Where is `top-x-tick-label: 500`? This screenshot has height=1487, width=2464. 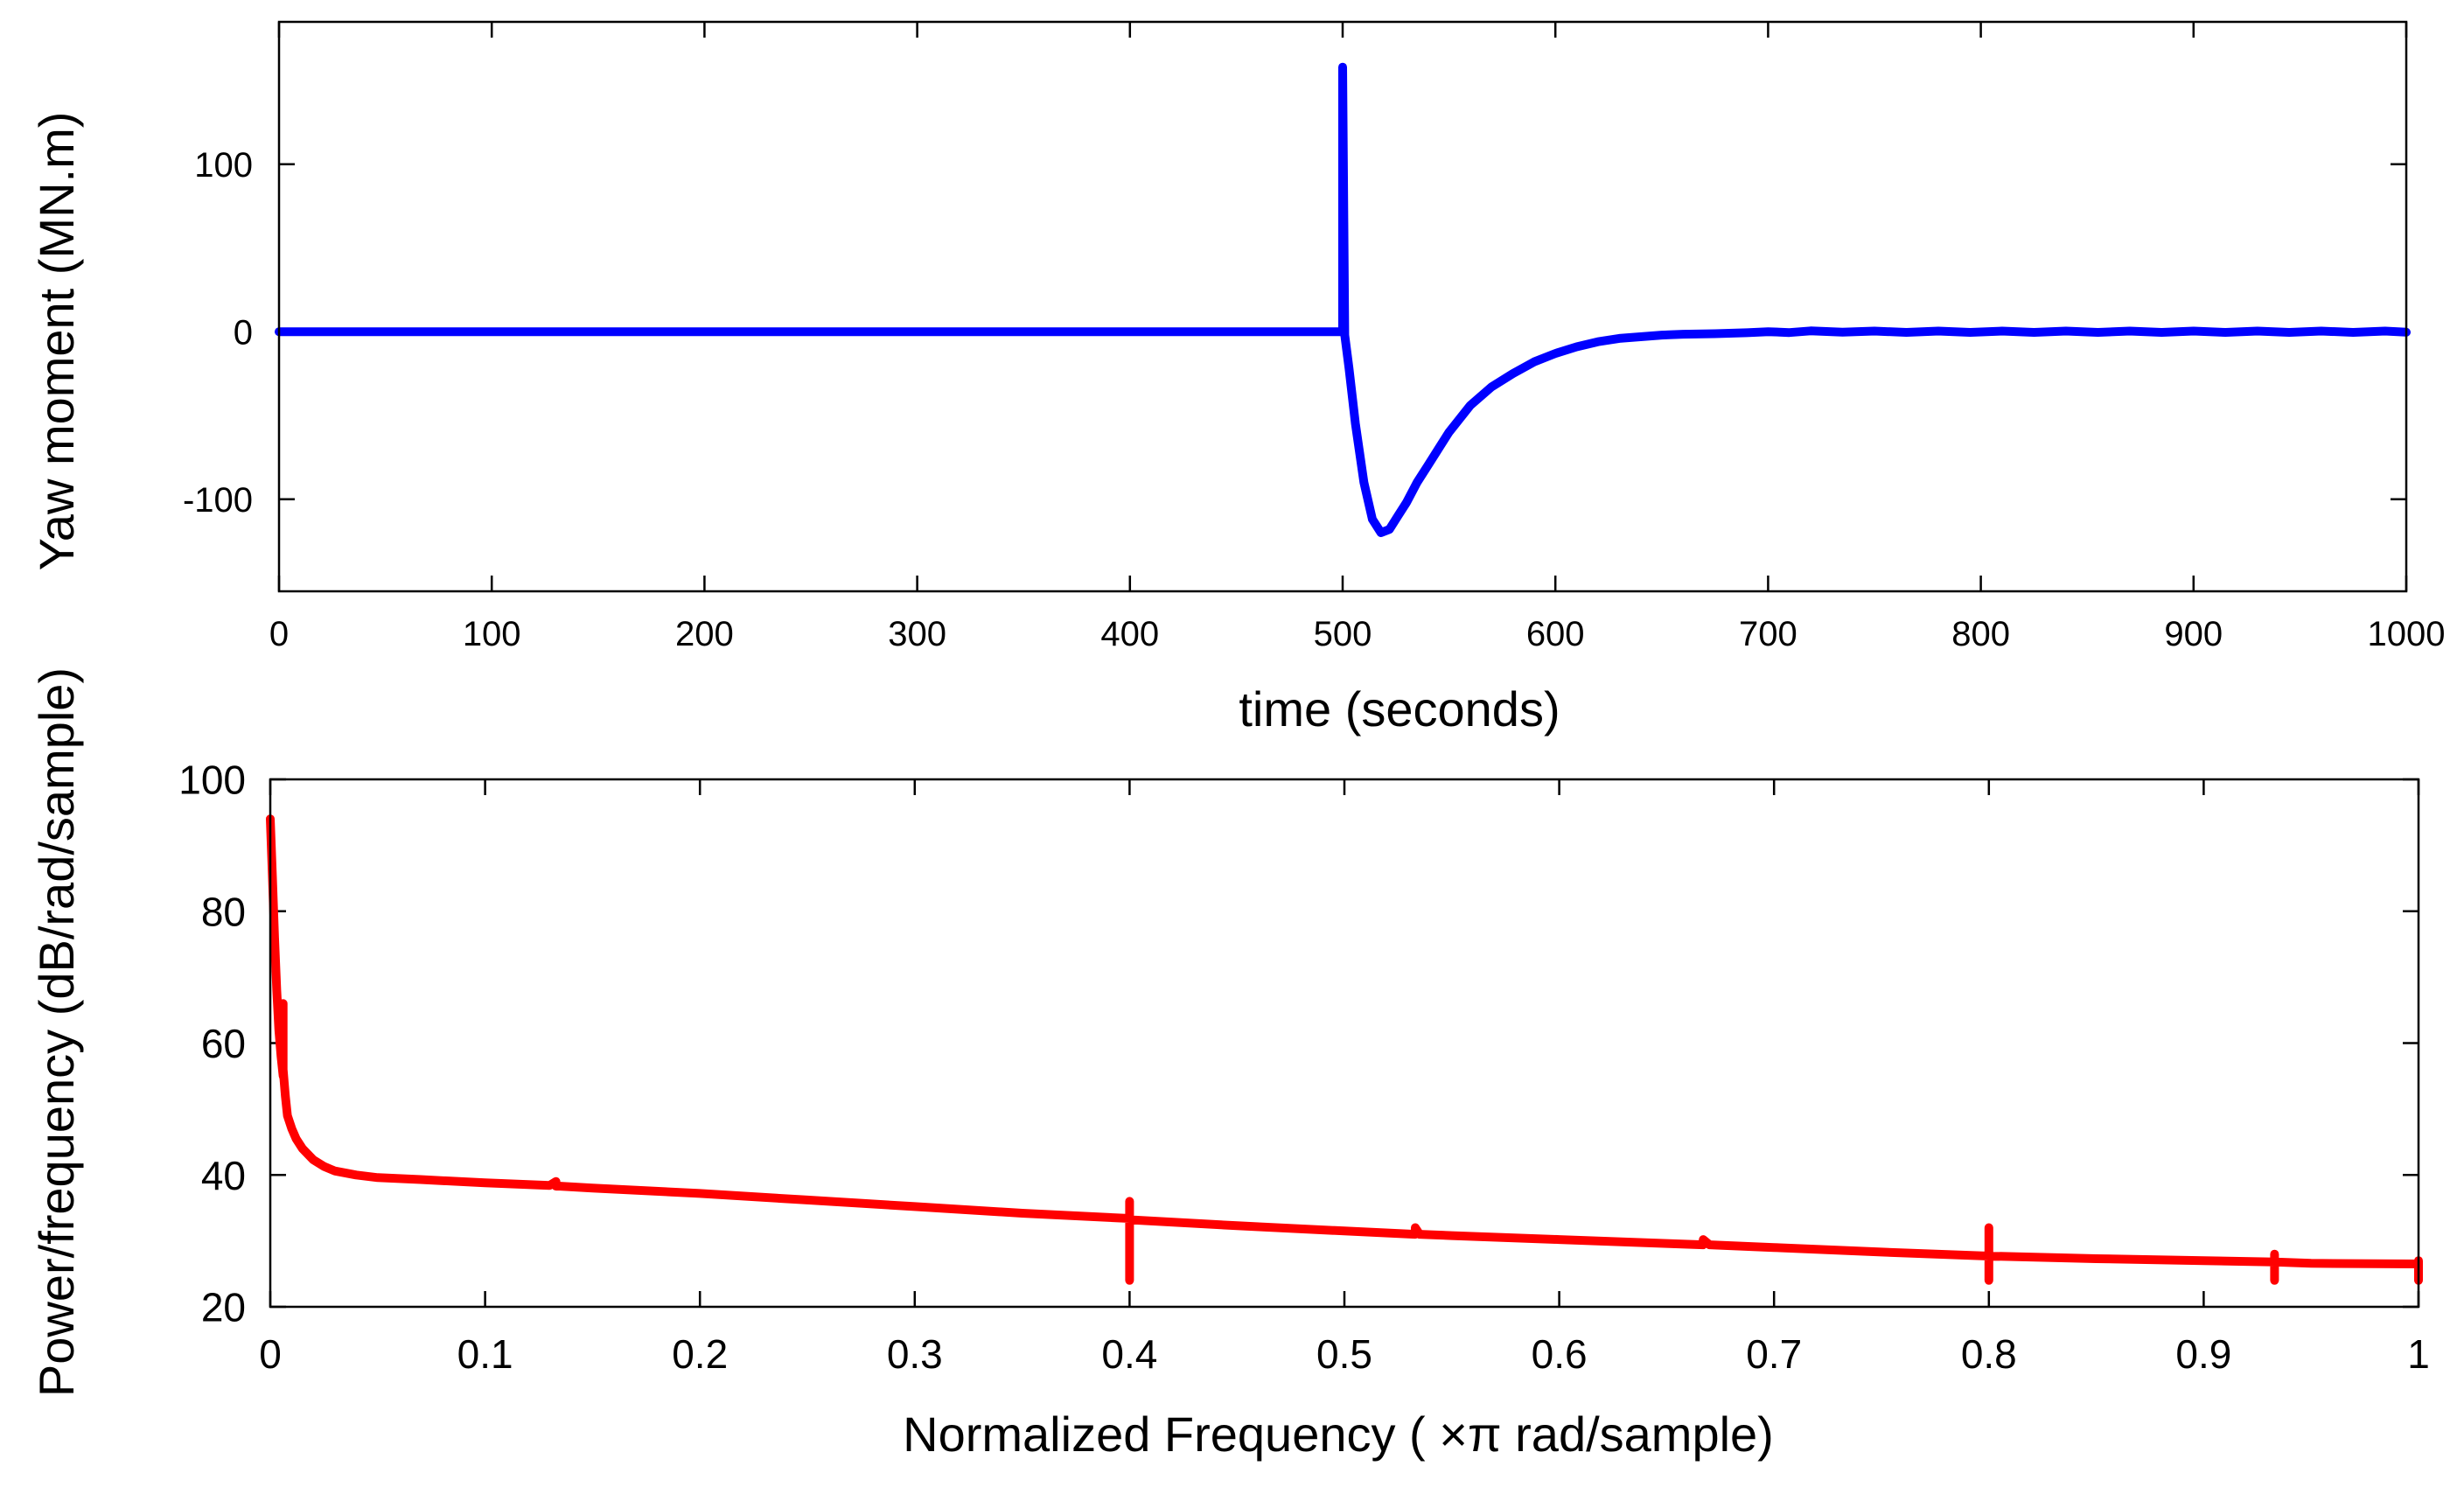
top-x-tick-label: 500 is located at coordinates (1343, 634).